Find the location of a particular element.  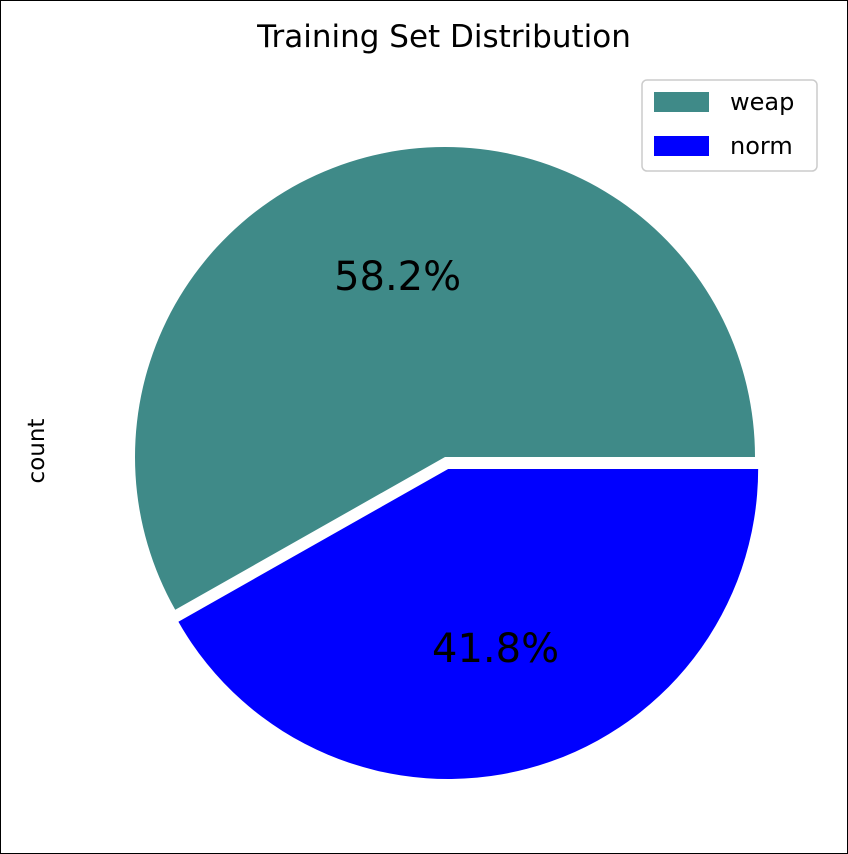

pie-percent-labels: 58.2% 41.8% is located at coordinates (446, 463).